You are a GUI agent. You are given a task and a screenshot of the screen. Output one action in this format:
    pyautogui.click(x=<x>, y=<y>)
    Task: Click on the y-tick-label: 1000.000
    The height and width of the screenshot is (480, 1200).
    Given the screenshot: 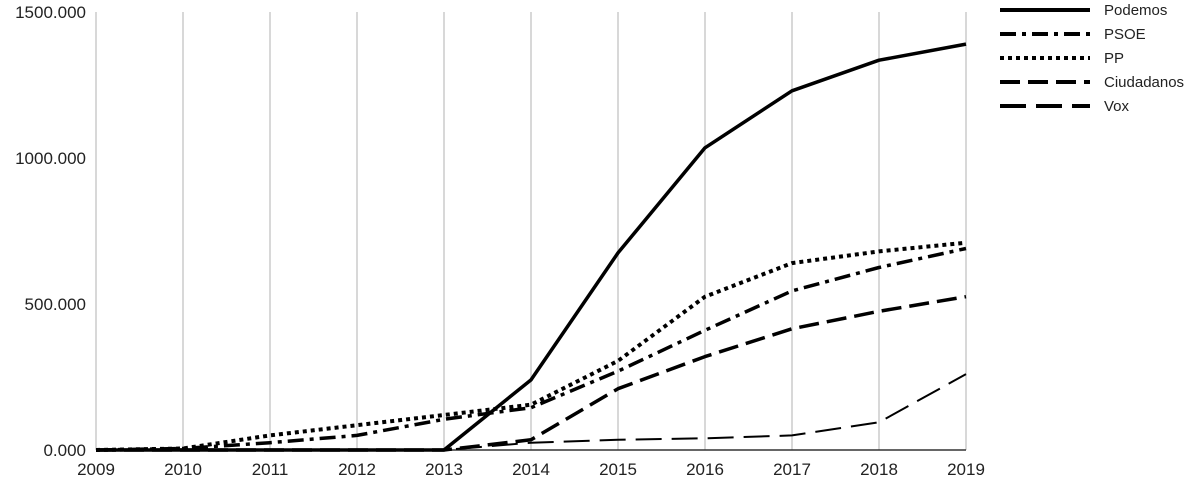 What is the action you would take?
    pyautogui.click(x=50, y=158)
    